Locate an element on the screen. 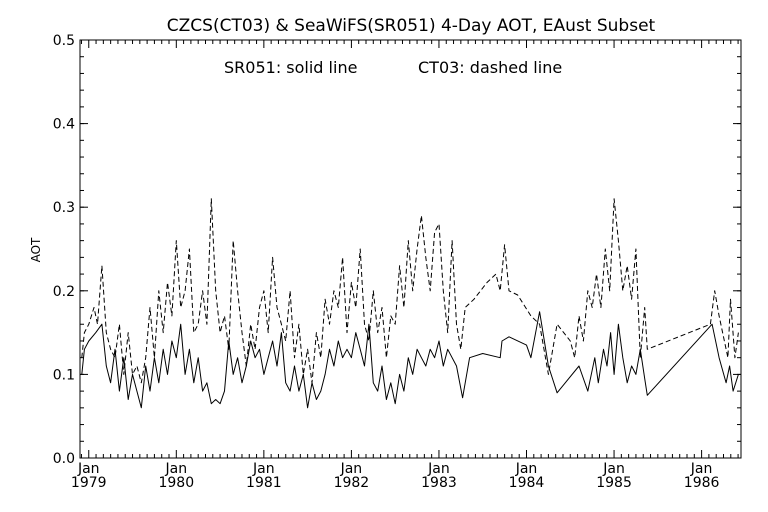 The image size is (768, 512). x-tick-label-year: 1979 is located at coordinates (89, 483).